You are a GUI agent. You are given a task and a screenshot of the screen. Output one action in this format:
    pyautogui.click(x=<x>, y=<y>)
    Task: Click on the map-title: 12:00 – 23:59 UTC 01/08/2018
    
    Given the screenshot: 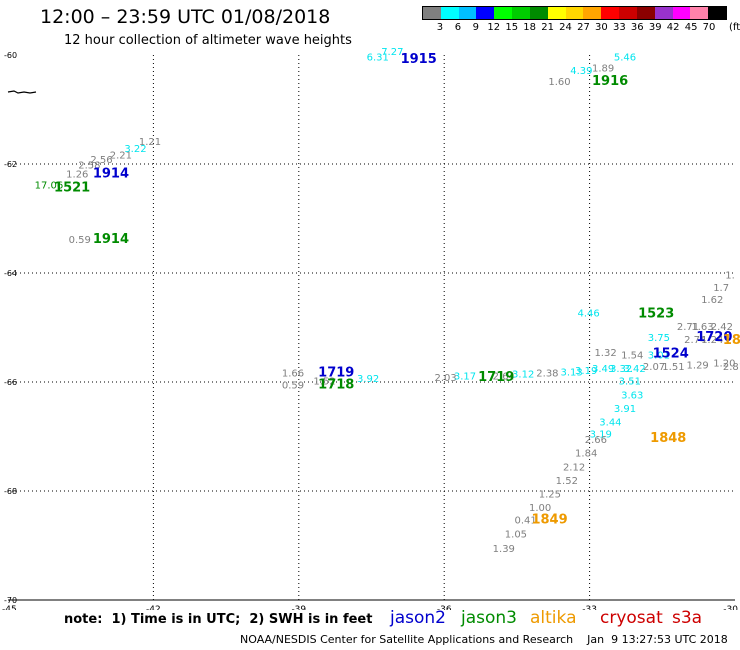 What is the action you would take?
    pyautogui.click(x=185, y=17)
    